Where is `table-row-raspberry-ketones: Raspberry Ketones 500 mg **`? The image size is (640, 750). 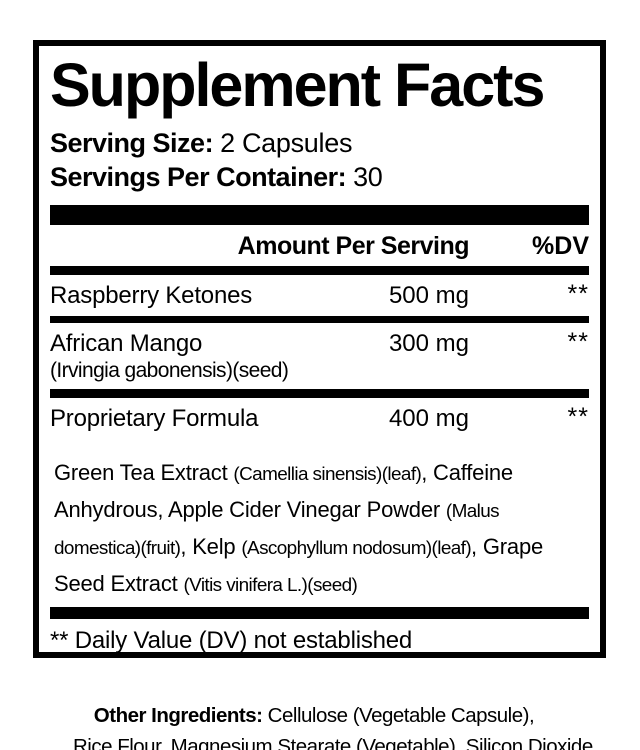 table-row-raspberry-ketones: Raspberry Ketones 500 mg ** is located at coordinates (319, 295).